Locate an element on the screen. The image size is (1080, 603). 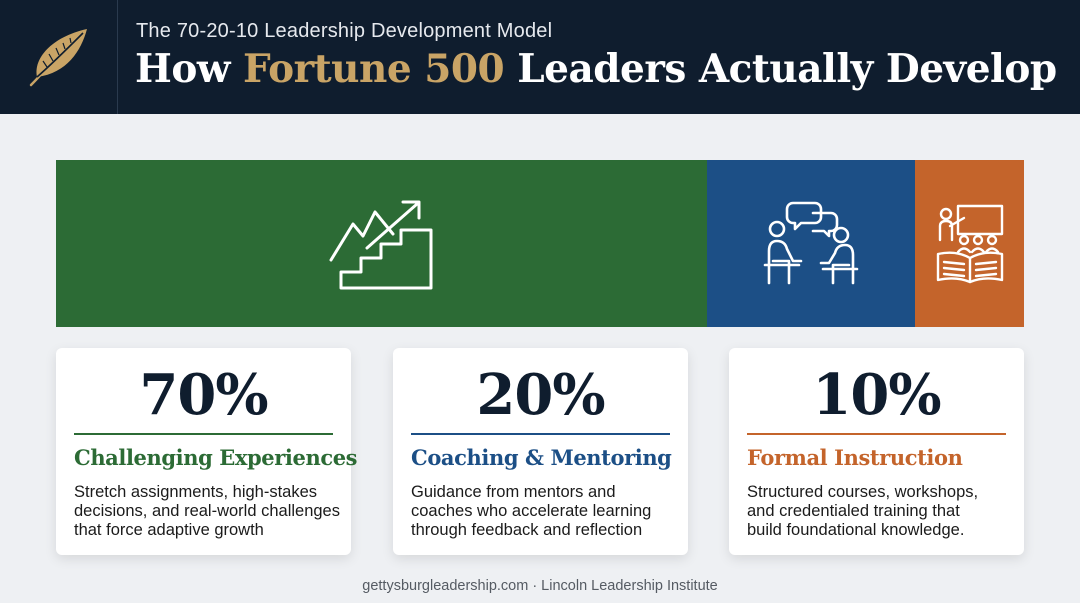
desc-line: through feedback and reflection is located at coordinates (527, 530).